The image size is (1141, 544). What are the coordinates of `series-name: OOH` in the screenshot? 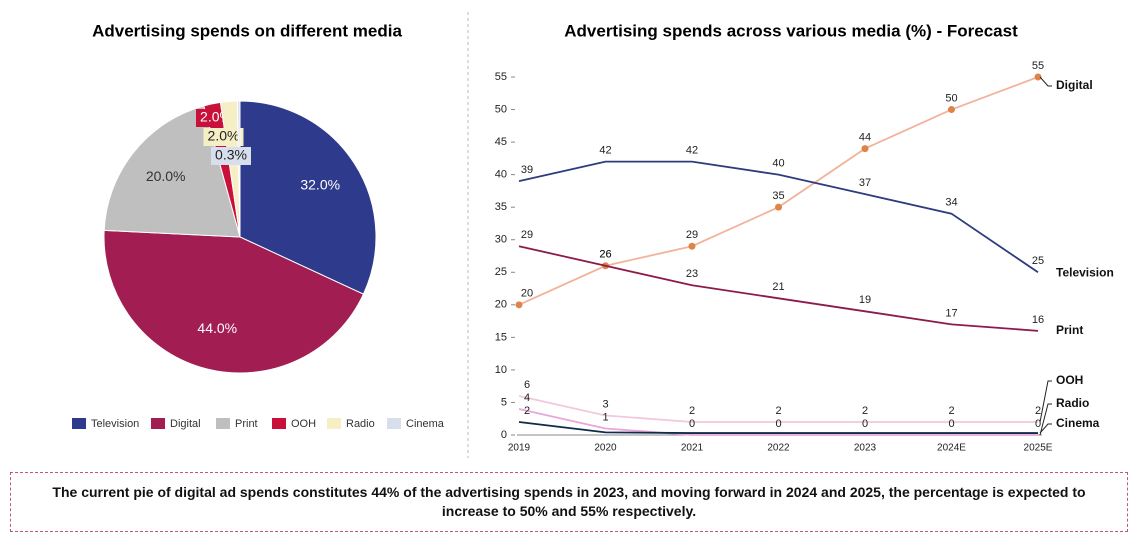 It's located at (1069, 380).